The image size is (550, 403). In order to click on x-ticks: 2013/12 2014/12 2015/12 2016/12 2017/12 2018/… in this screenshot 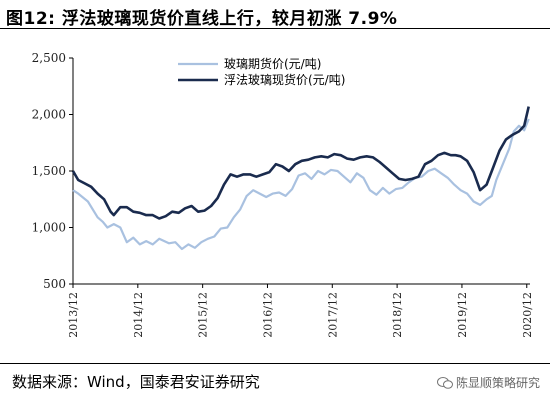, I will do `click(300, 311)`.